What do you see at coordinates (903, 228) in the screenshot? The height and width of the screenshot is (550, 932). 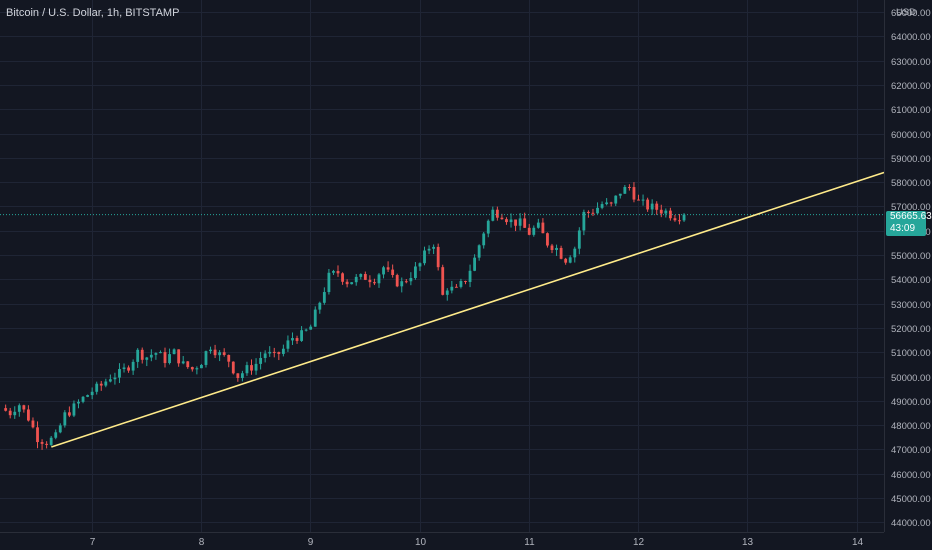 I see `bar-countdown: 43:09` at bounding box center [903, 228].